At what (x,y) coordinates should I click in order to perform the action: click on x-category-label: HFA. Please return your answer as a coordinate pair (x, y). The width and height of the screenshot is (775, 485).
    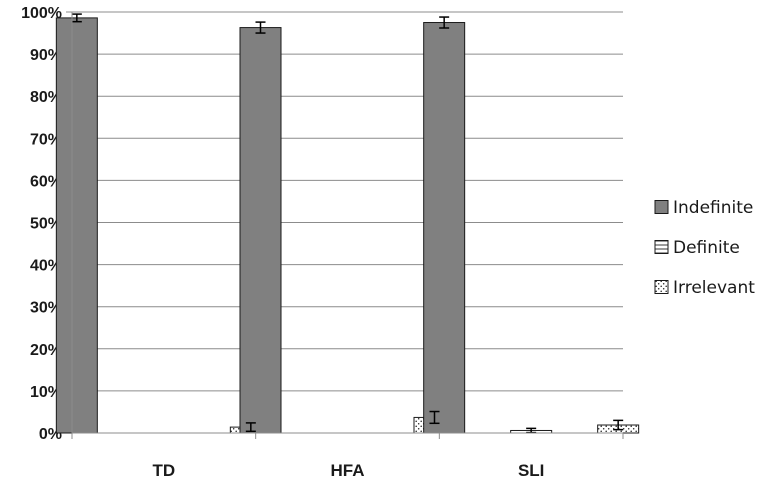
    Looking at the image, I should click on (348, 470).